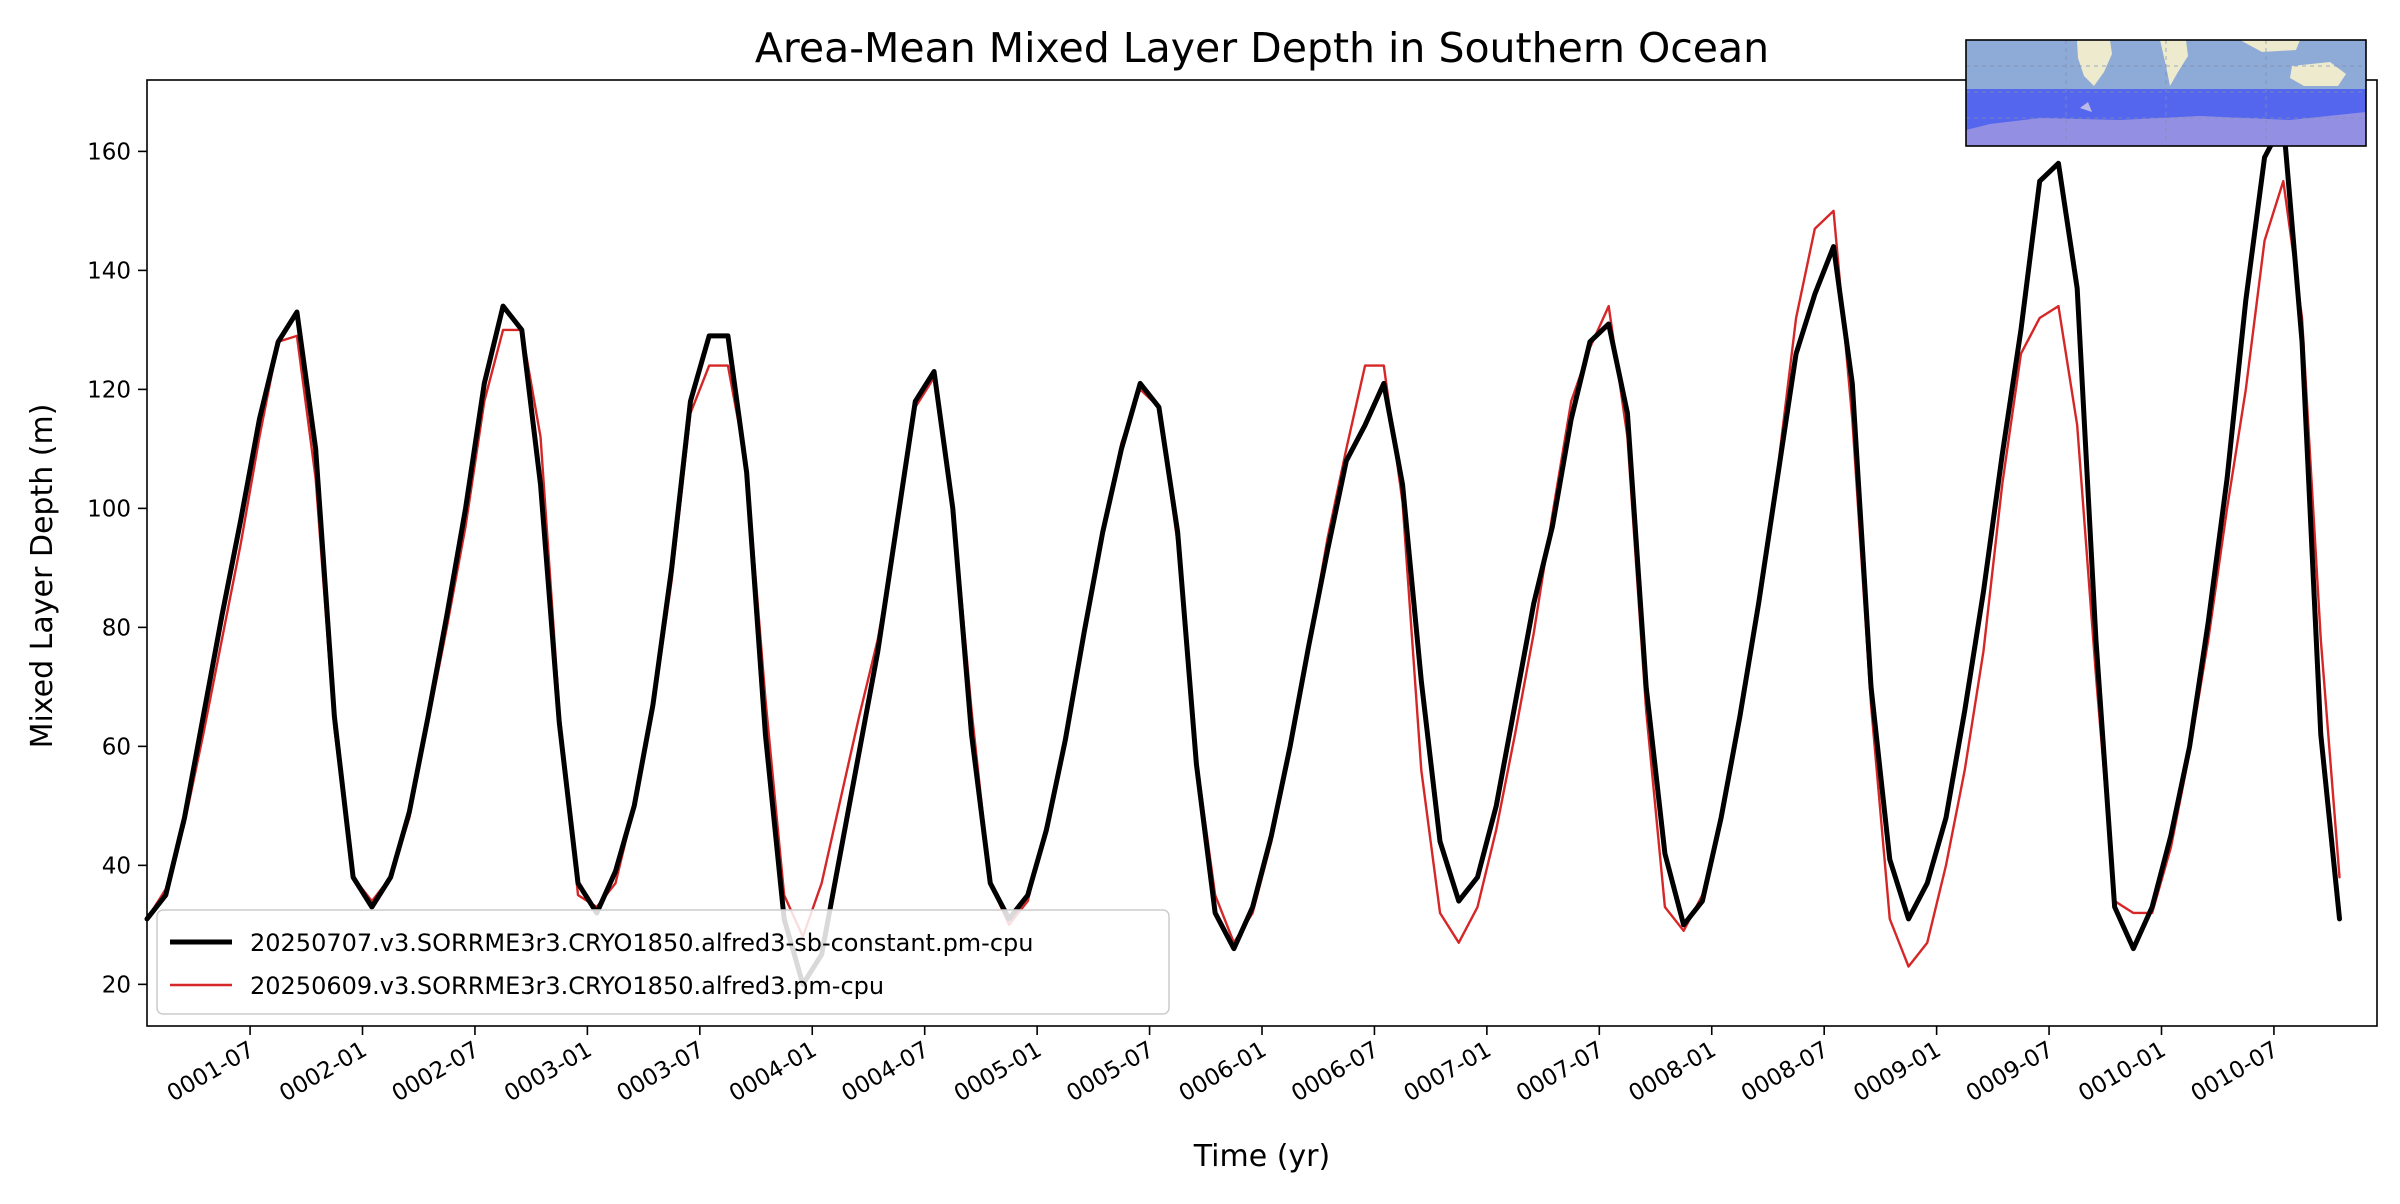 The width and height of the screenshot is (2400, 1204). Describe the element at coordinates (116, 628) in the screenshot. I see `y-tick-label: 80` at that location.